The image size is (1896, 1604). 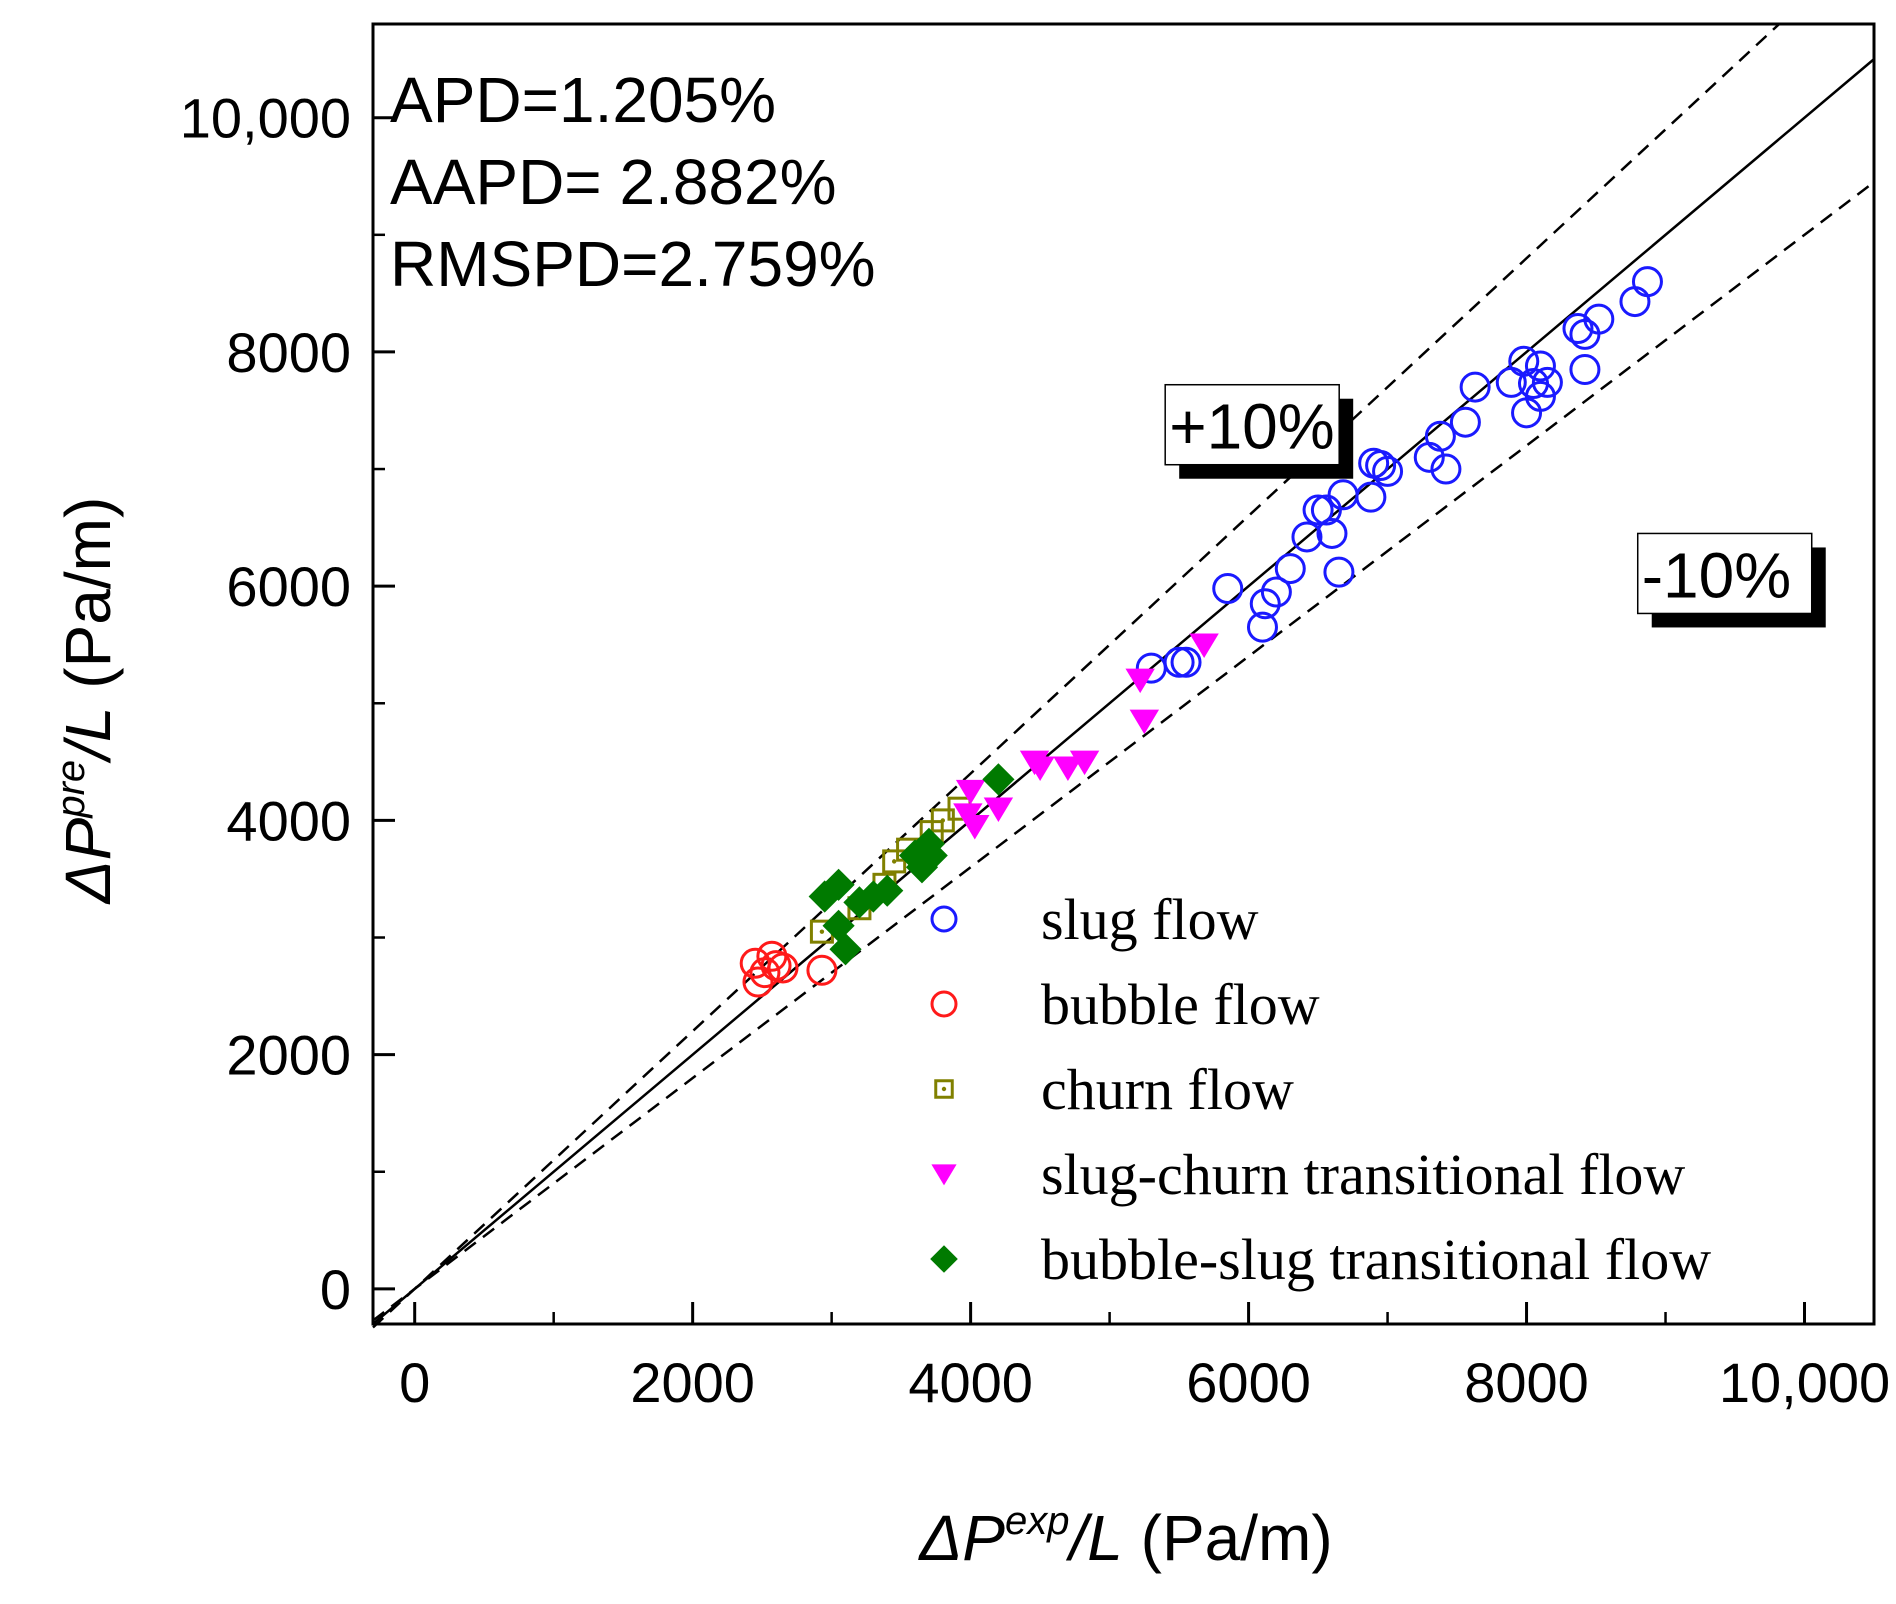 What do you see at coordinates (1180, 1004) in the screenshot?
I see `legend-label: bubble flow` at bounding box center [1180, 1004].